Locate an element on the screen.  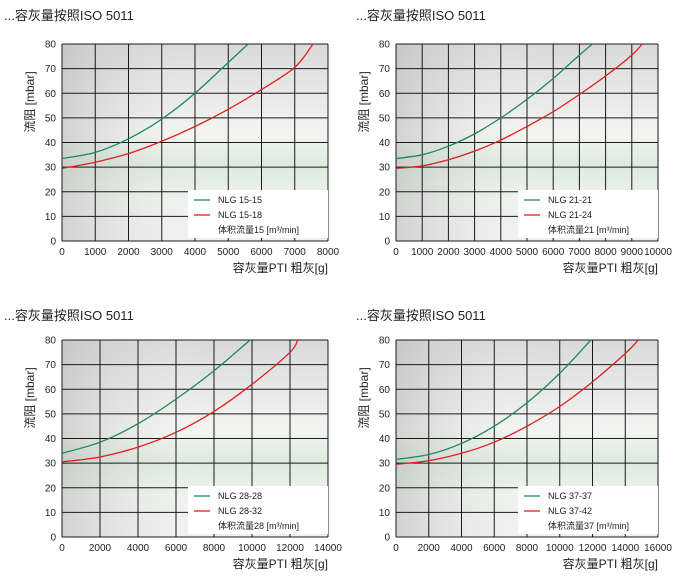
legend-volume-flow: 体积流量37 [m³/min] is located at coordinates (588, 525).